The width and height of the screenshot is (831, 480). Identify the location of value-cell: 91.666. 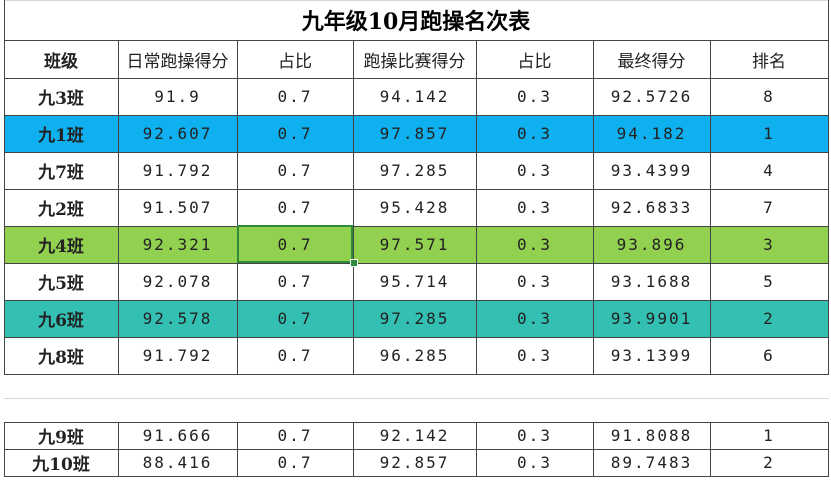
(177, 435).